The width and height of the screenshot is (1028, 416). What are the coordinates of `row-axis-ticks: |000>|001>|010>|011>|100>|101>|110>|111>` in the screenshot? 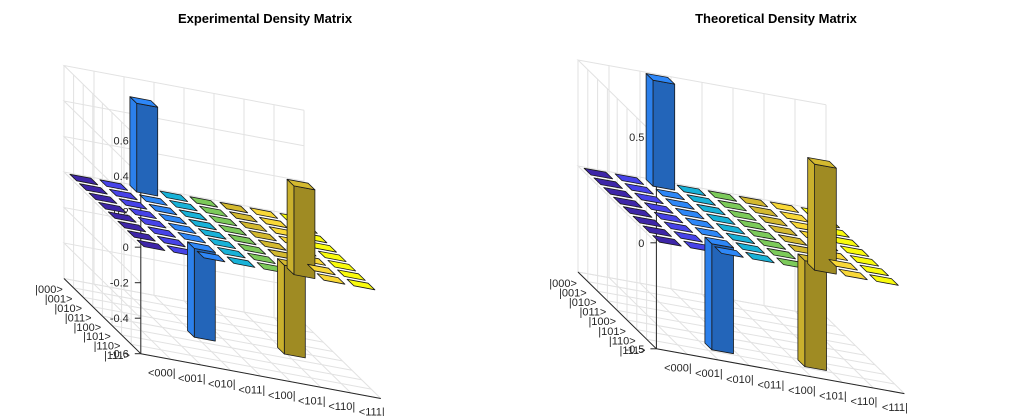 It's located at (82, 323).